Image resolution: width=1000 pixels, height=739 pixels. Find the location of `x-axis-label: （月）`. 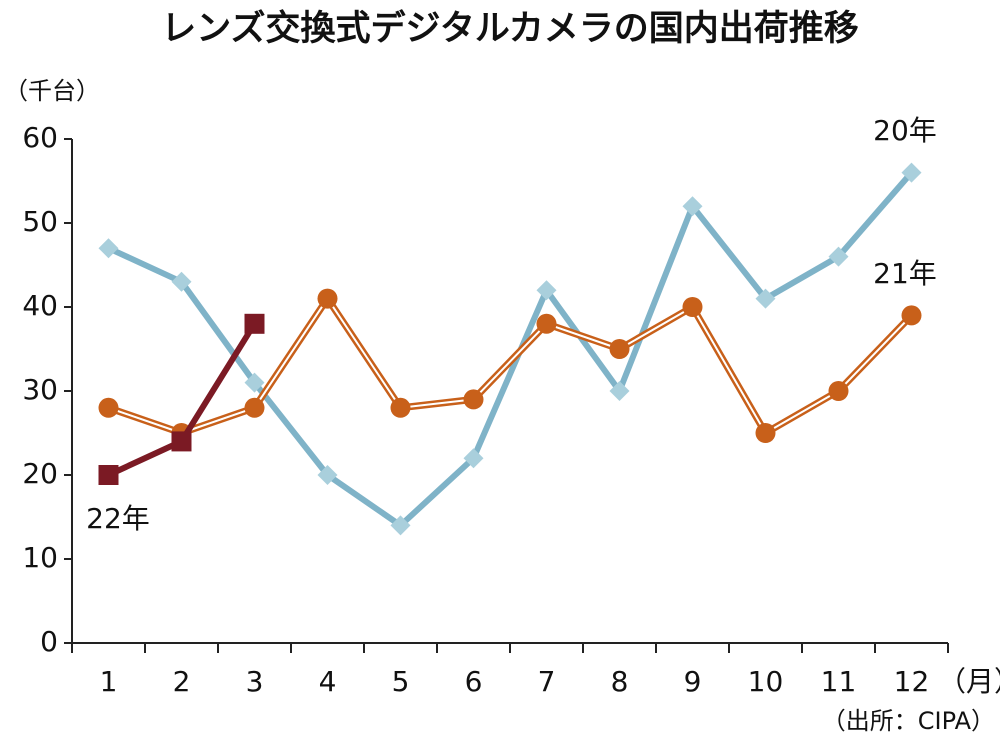

x-axis-label: （月） is located at coordinates (969, 681).